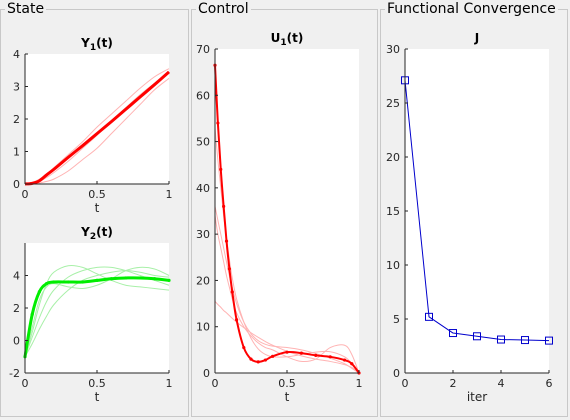 The image size is (570, 420). I want to click on y1-axes-background, so click(97, 119).